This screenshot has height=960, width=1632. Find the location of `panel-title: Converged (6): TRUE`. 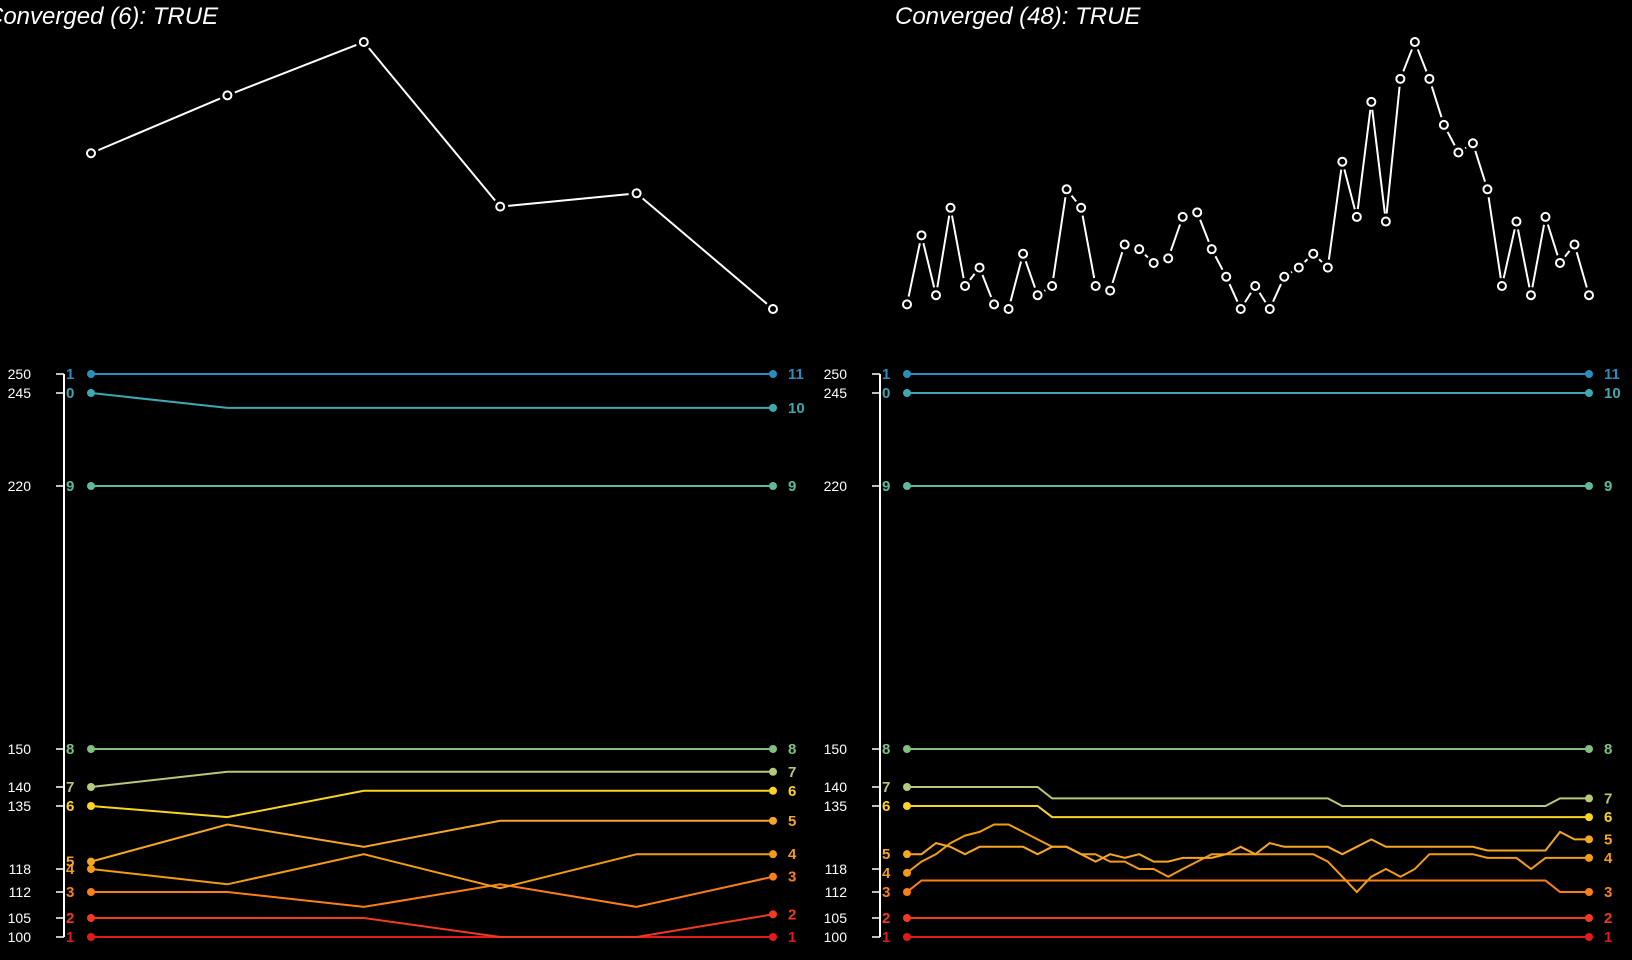

panel-title: Converged (6): TRUE is located at coordinates (109, 16).